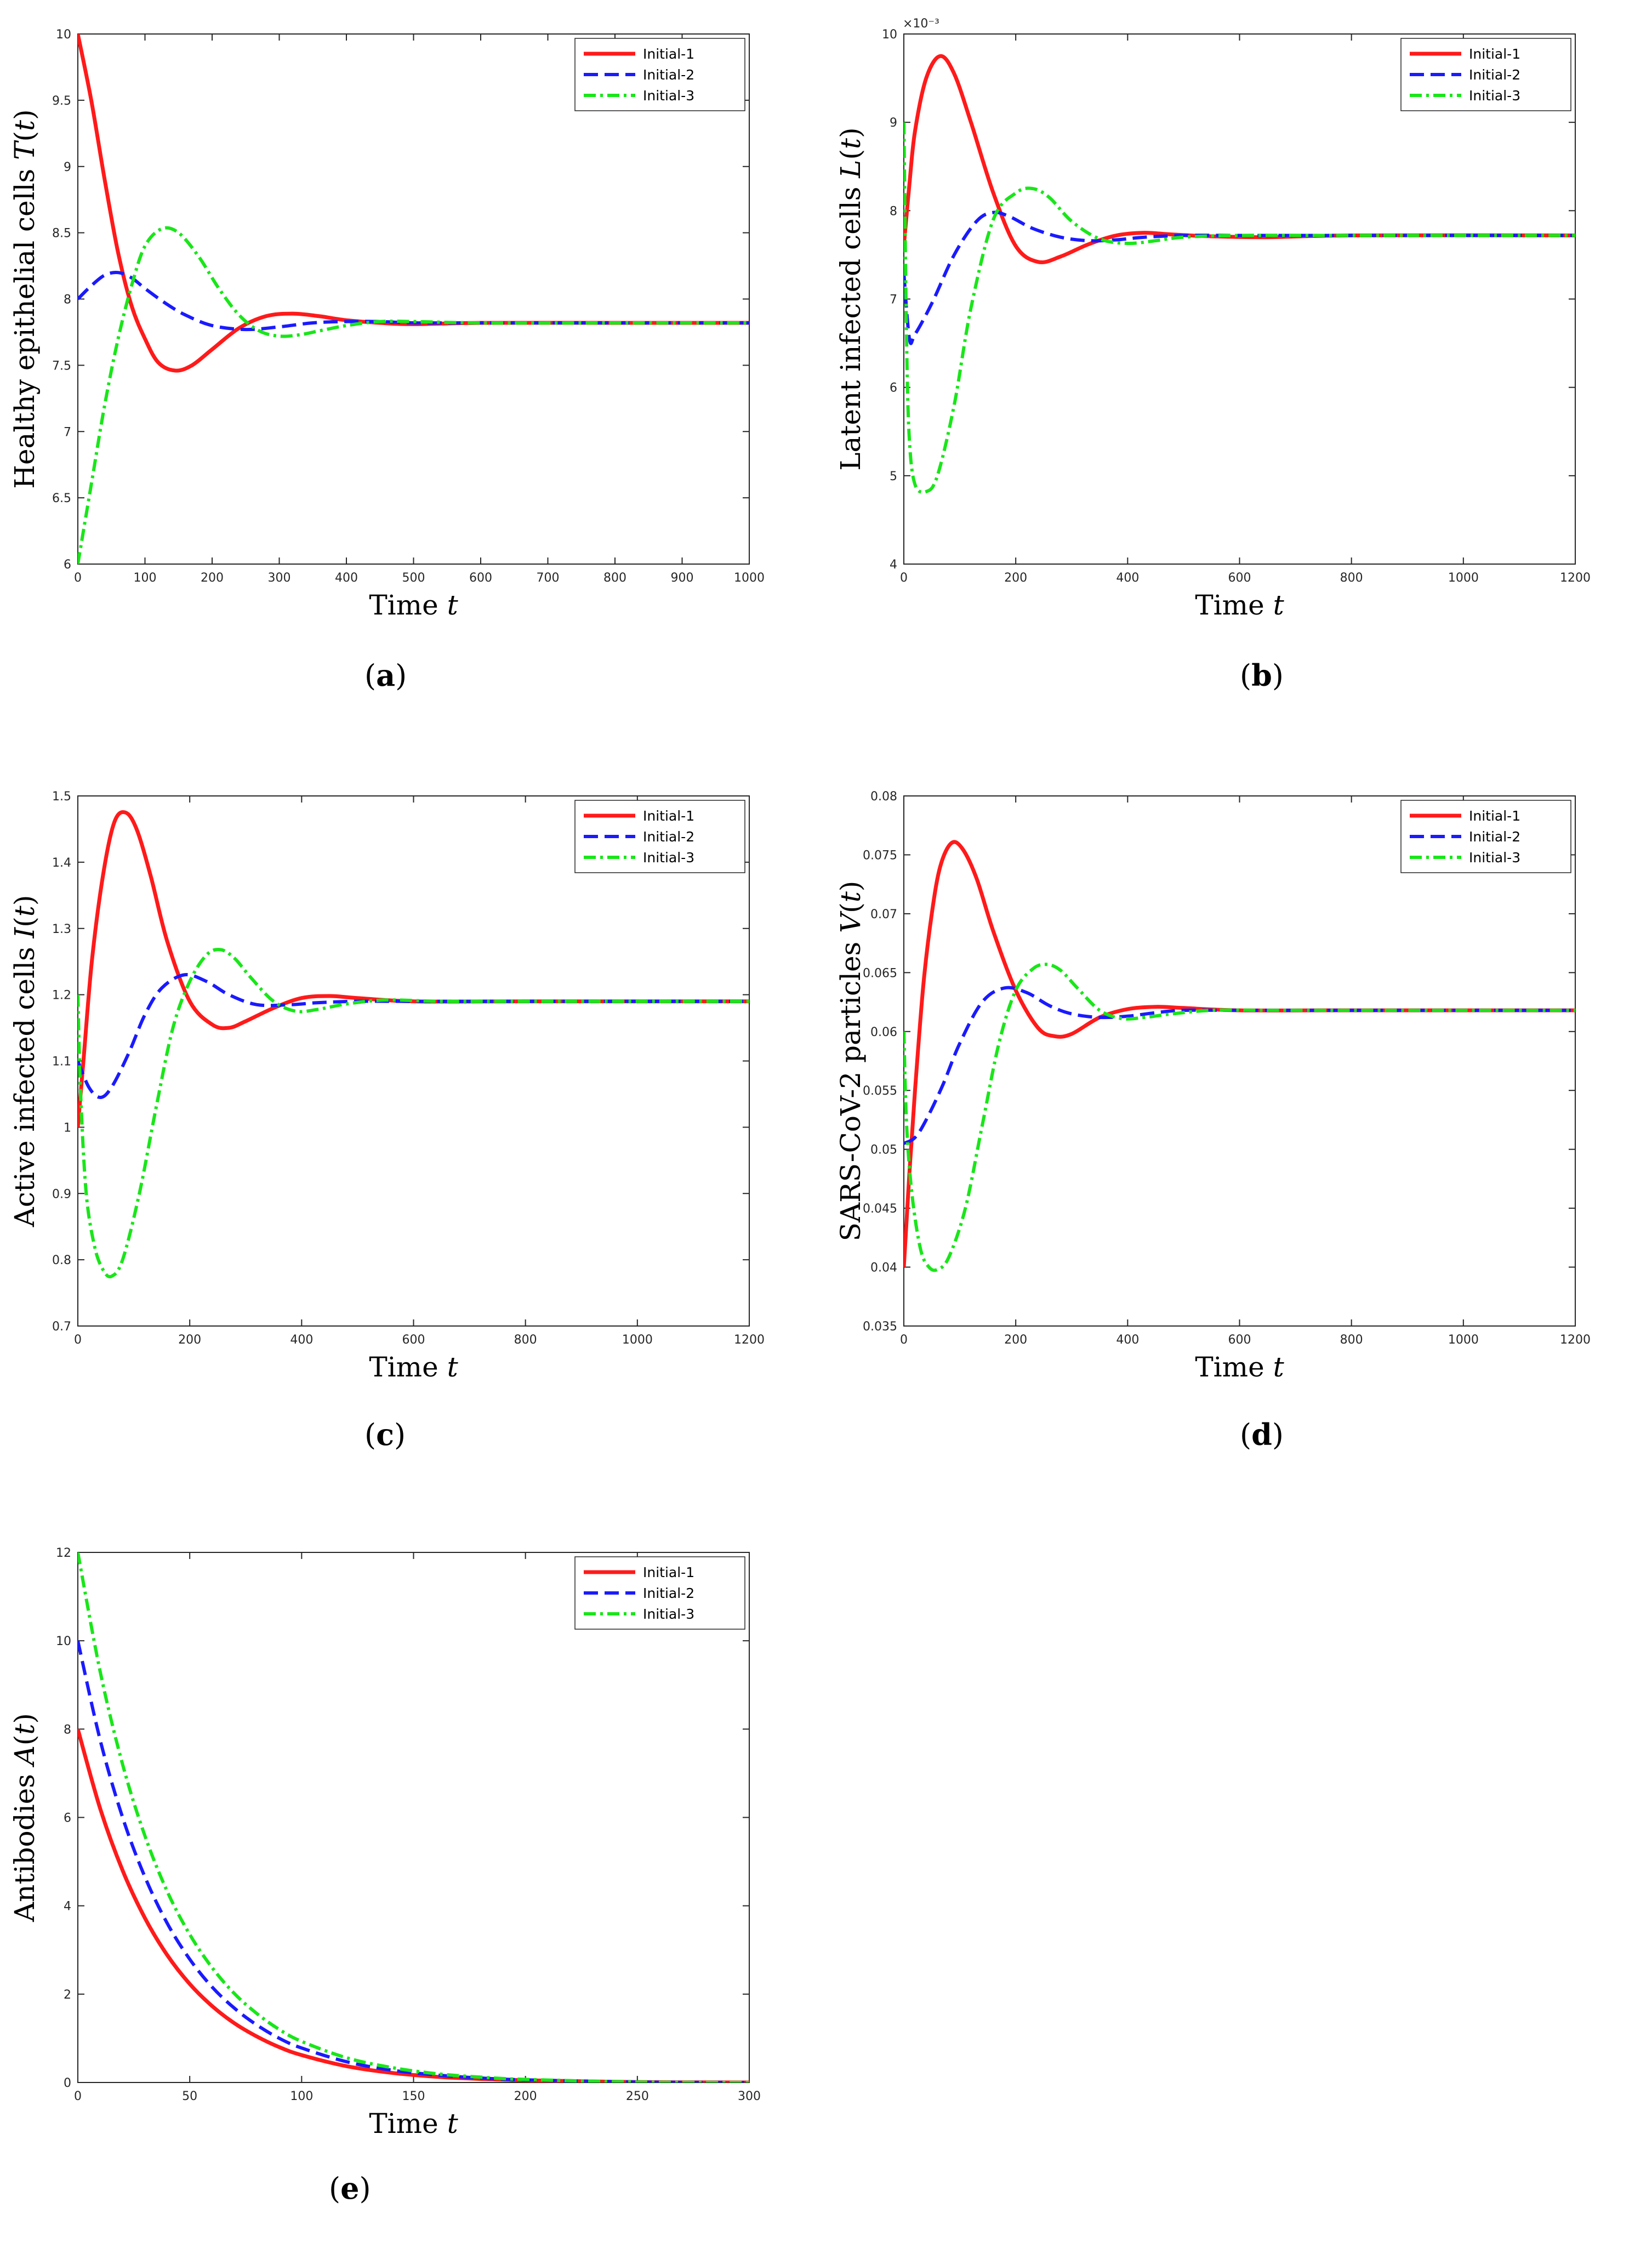 The height and width of the screenshot is (2242, 1652). What do you see at coordinates (64, 1553) in the screenshot?
I see `y-tick-label: 12` at bounding box center [64, 1553].